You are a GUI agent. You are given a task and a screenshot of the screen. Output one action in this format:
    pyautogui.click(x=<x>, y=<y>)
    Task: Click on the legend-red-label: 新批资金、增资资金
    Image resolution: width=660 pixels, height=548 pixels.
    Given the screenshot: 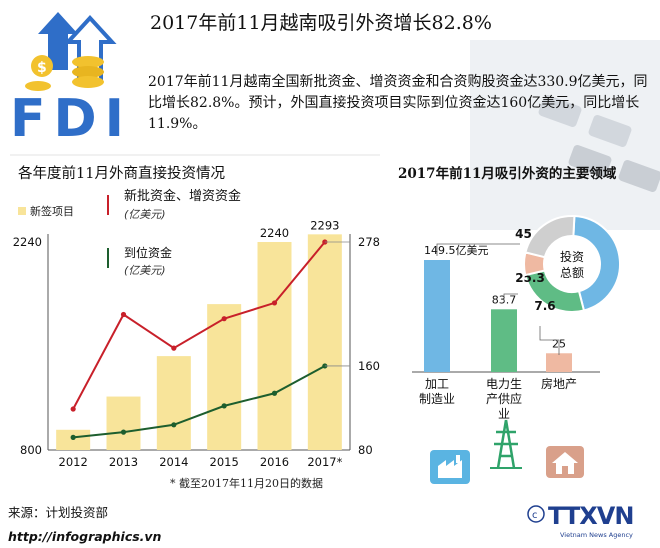 What is the action you would take?
    pyautogui.click(x=182, y=196)
    